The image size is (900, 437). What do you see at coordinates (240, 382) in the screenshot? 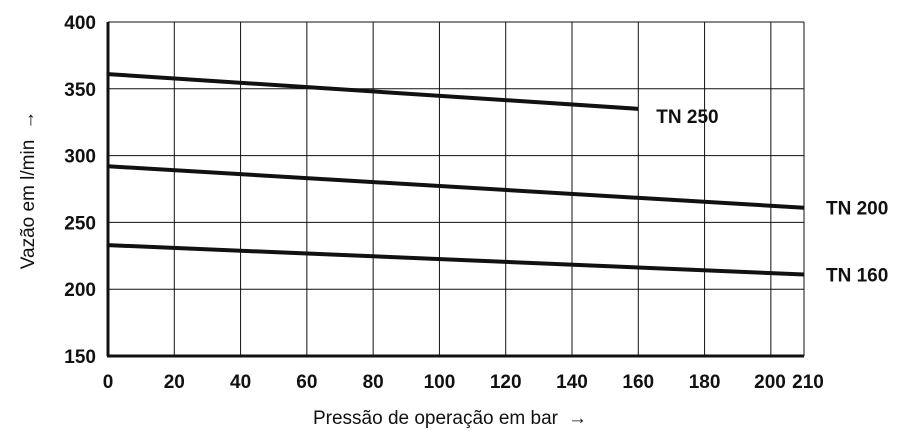
I see `x-tick-label: 40` at bounding box center [240, 382].